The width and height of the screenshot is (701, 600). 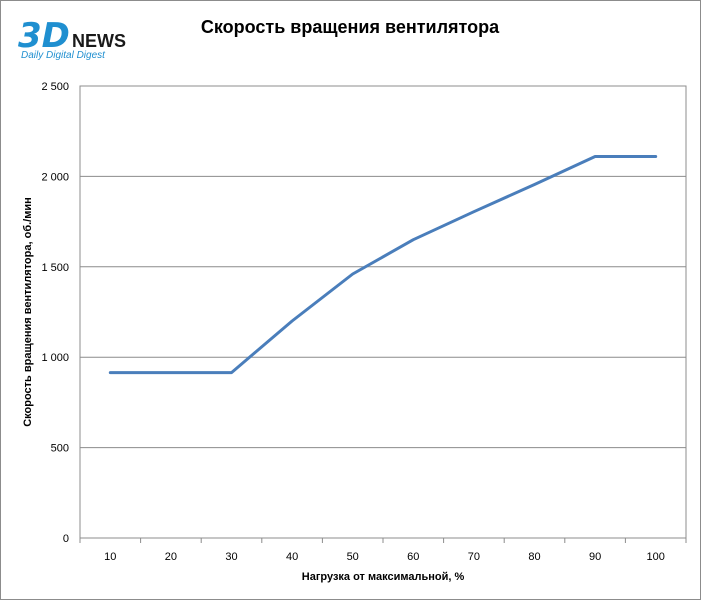 I want to click on x-tick-label: 100, so click(x=656, y=557).